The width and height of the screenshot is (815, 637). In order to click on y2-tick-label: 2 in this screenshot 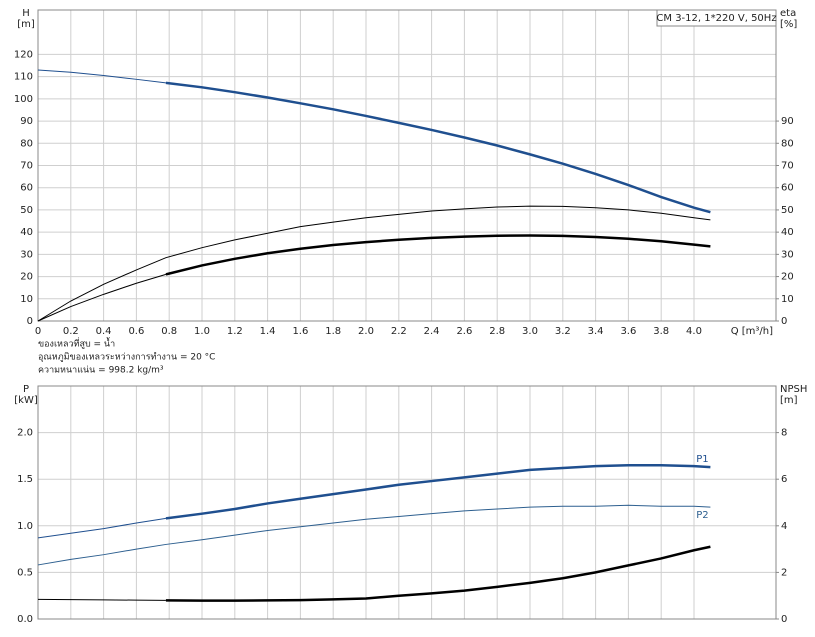, I will do `click(784, 572)`.